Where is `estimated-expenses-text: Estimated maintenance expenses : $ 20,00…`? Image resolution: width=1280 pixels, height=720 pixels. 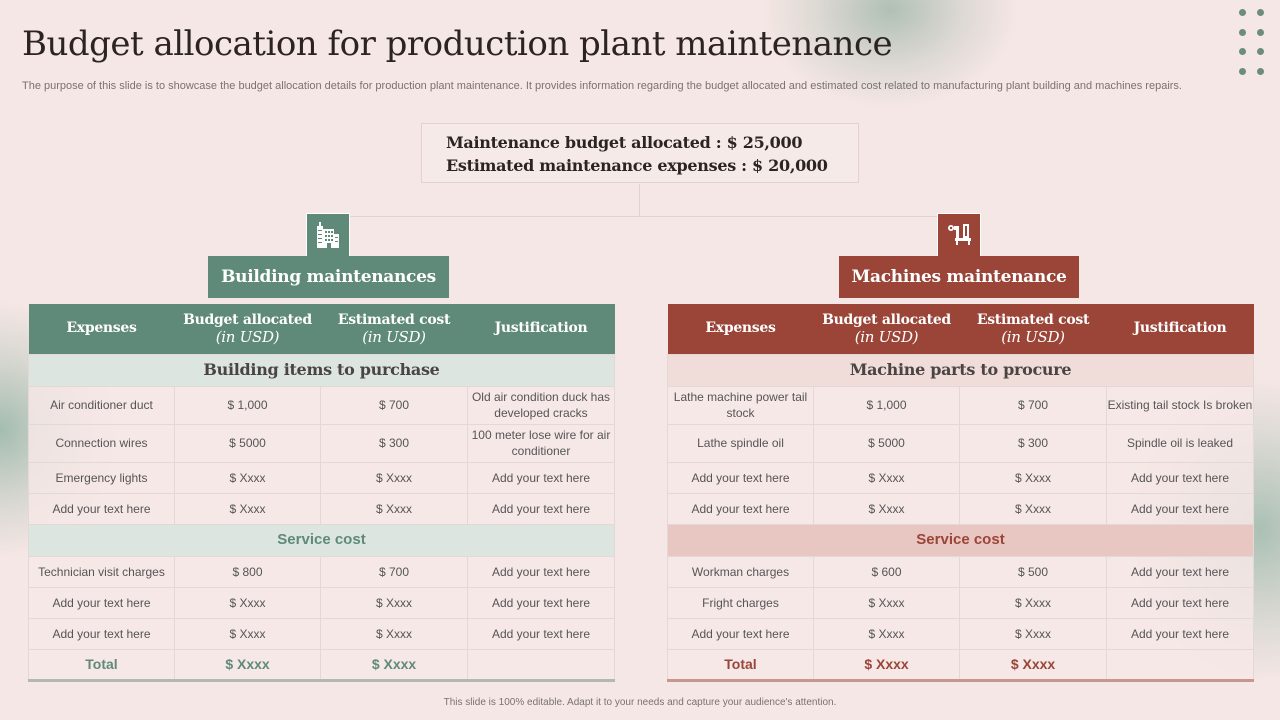 estimated-expenses-text: Estimated maintenance expenses : $ 20,00… is located at coordinates (637, 165).